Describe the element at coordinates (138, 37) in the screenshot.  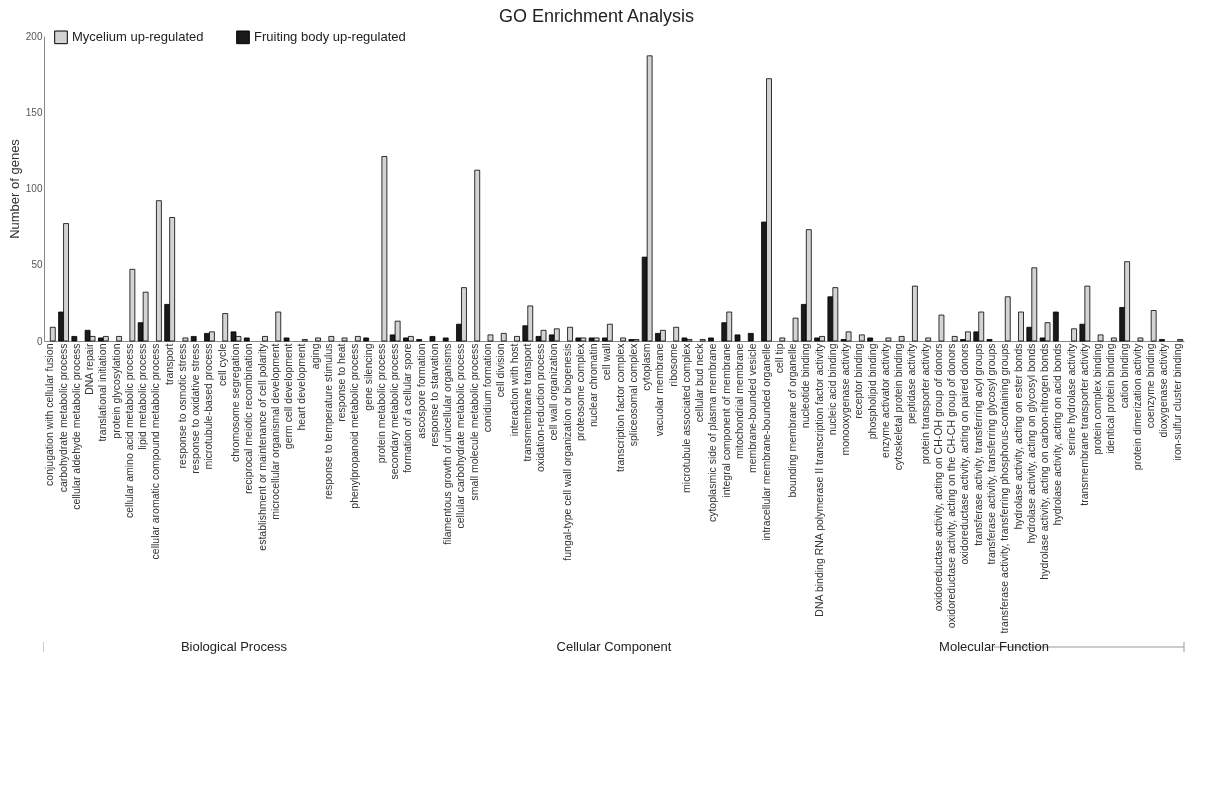
I see `legend-label: Mycelium up-regulated` at that location.